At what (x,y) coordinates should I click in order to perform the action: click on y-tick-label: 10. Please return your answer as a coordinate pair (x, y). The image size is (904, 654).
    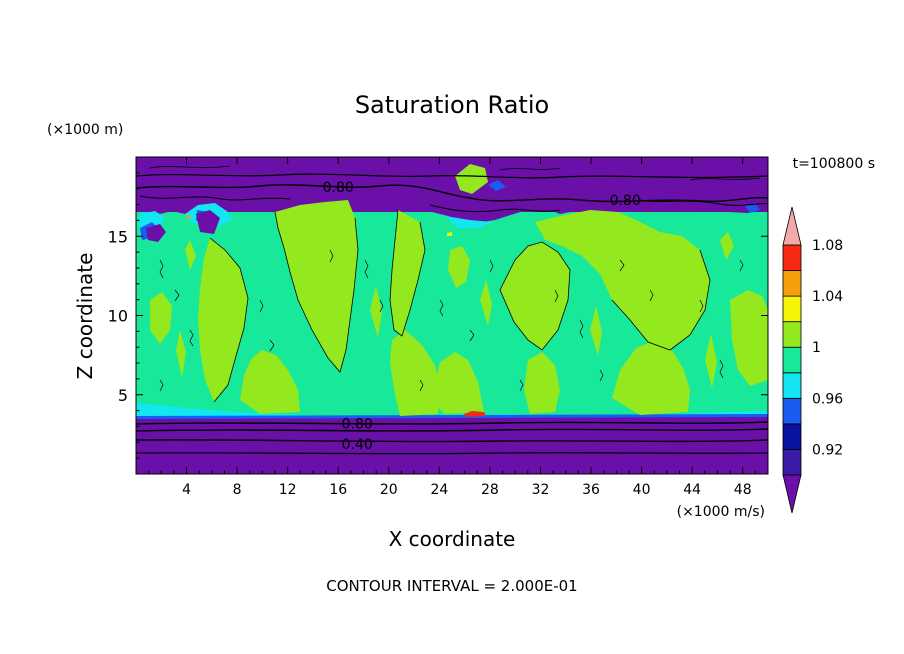
    Looking at the image, I should click on (118, 316).